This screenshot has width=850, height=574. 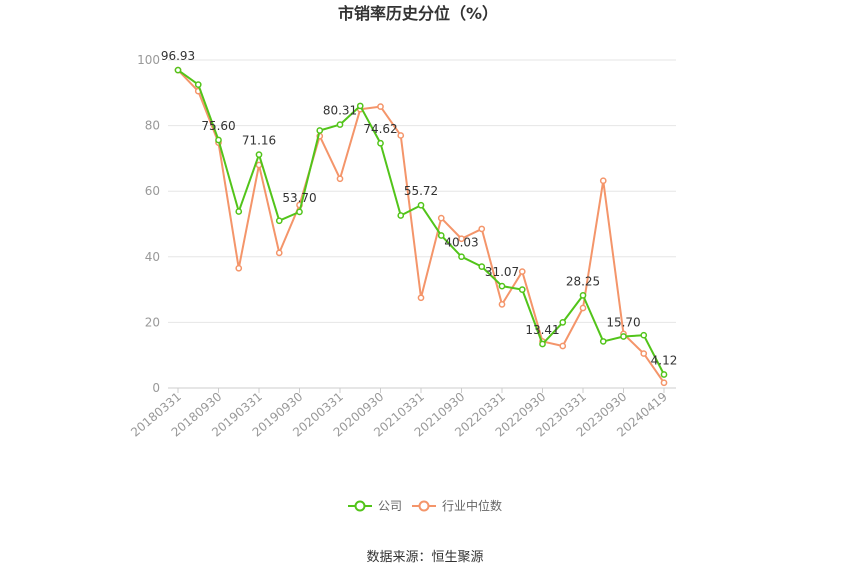 What do you see at coordinates (421, 191) in the screenshot?
I see `data-label: 55.72` at bounding box center [421, 191].